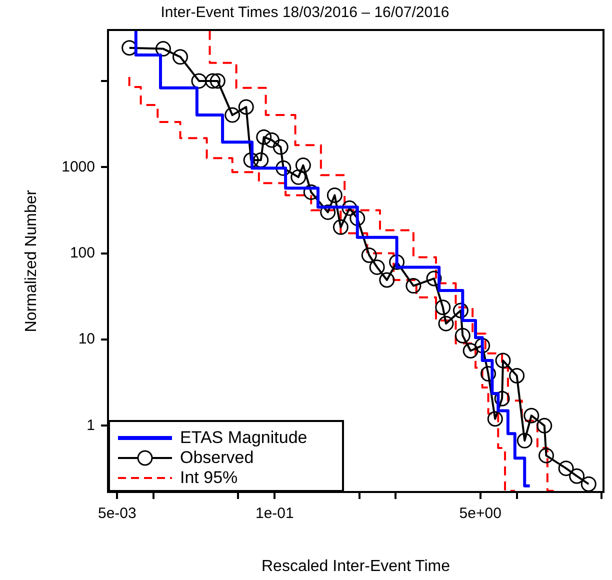 The image size is (612, 580). Describe the element at coordinates (82, 253) in the screenshot. I see `y-tick-label: 100` at that location.